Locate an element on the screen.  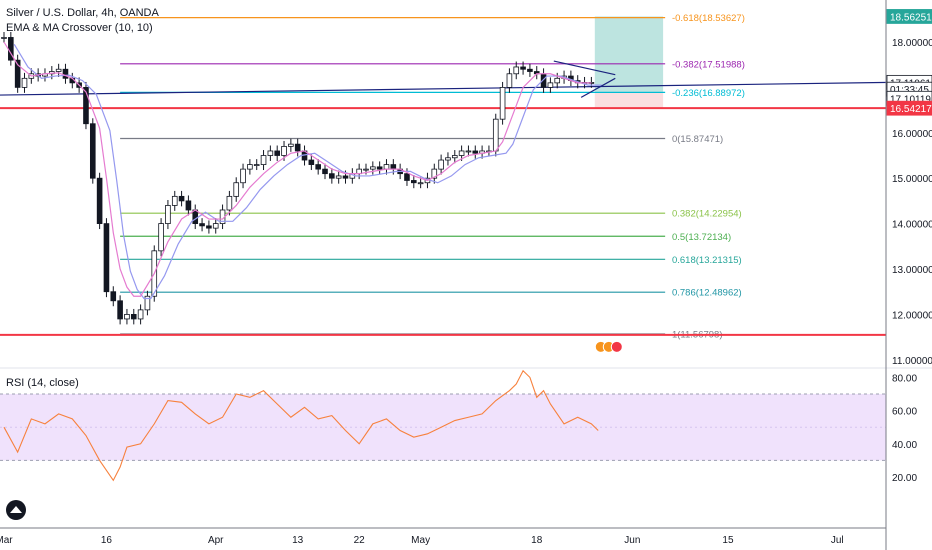
price-tick-label: 18.00000 is located at coordinates (912, 43).